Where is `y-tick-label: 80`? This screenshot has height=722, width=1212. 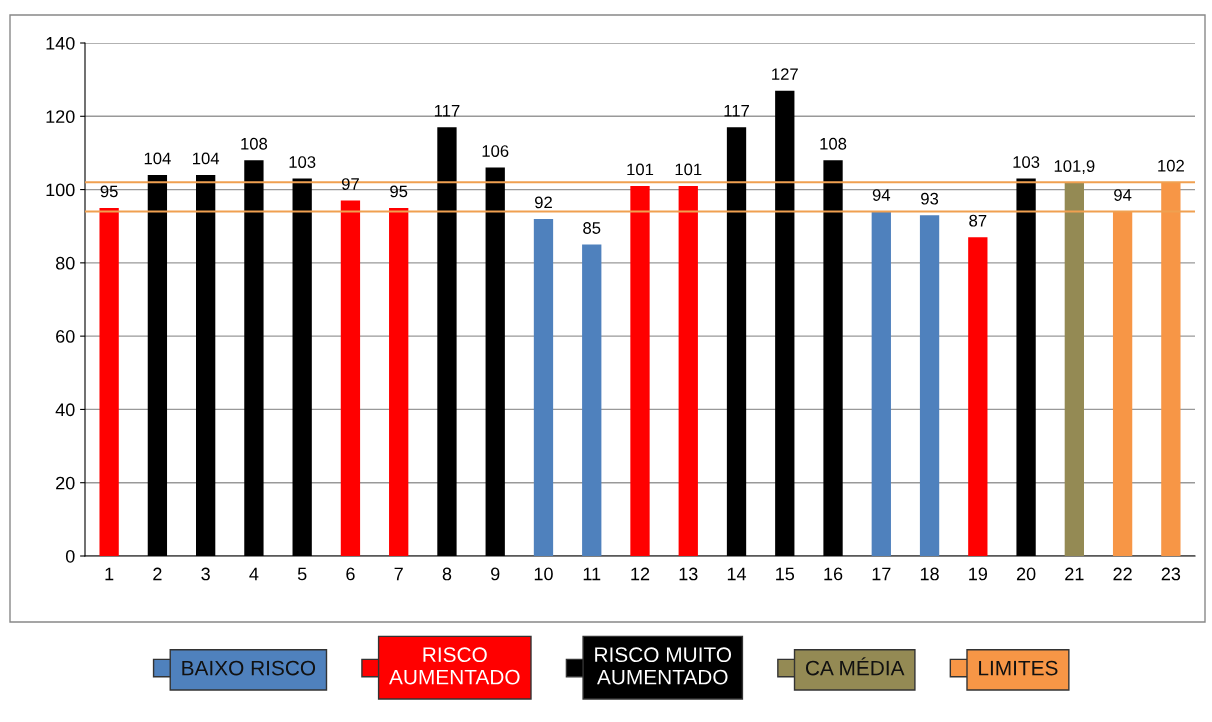 y-tick-label: 80 is located at coordinates (65, 263).